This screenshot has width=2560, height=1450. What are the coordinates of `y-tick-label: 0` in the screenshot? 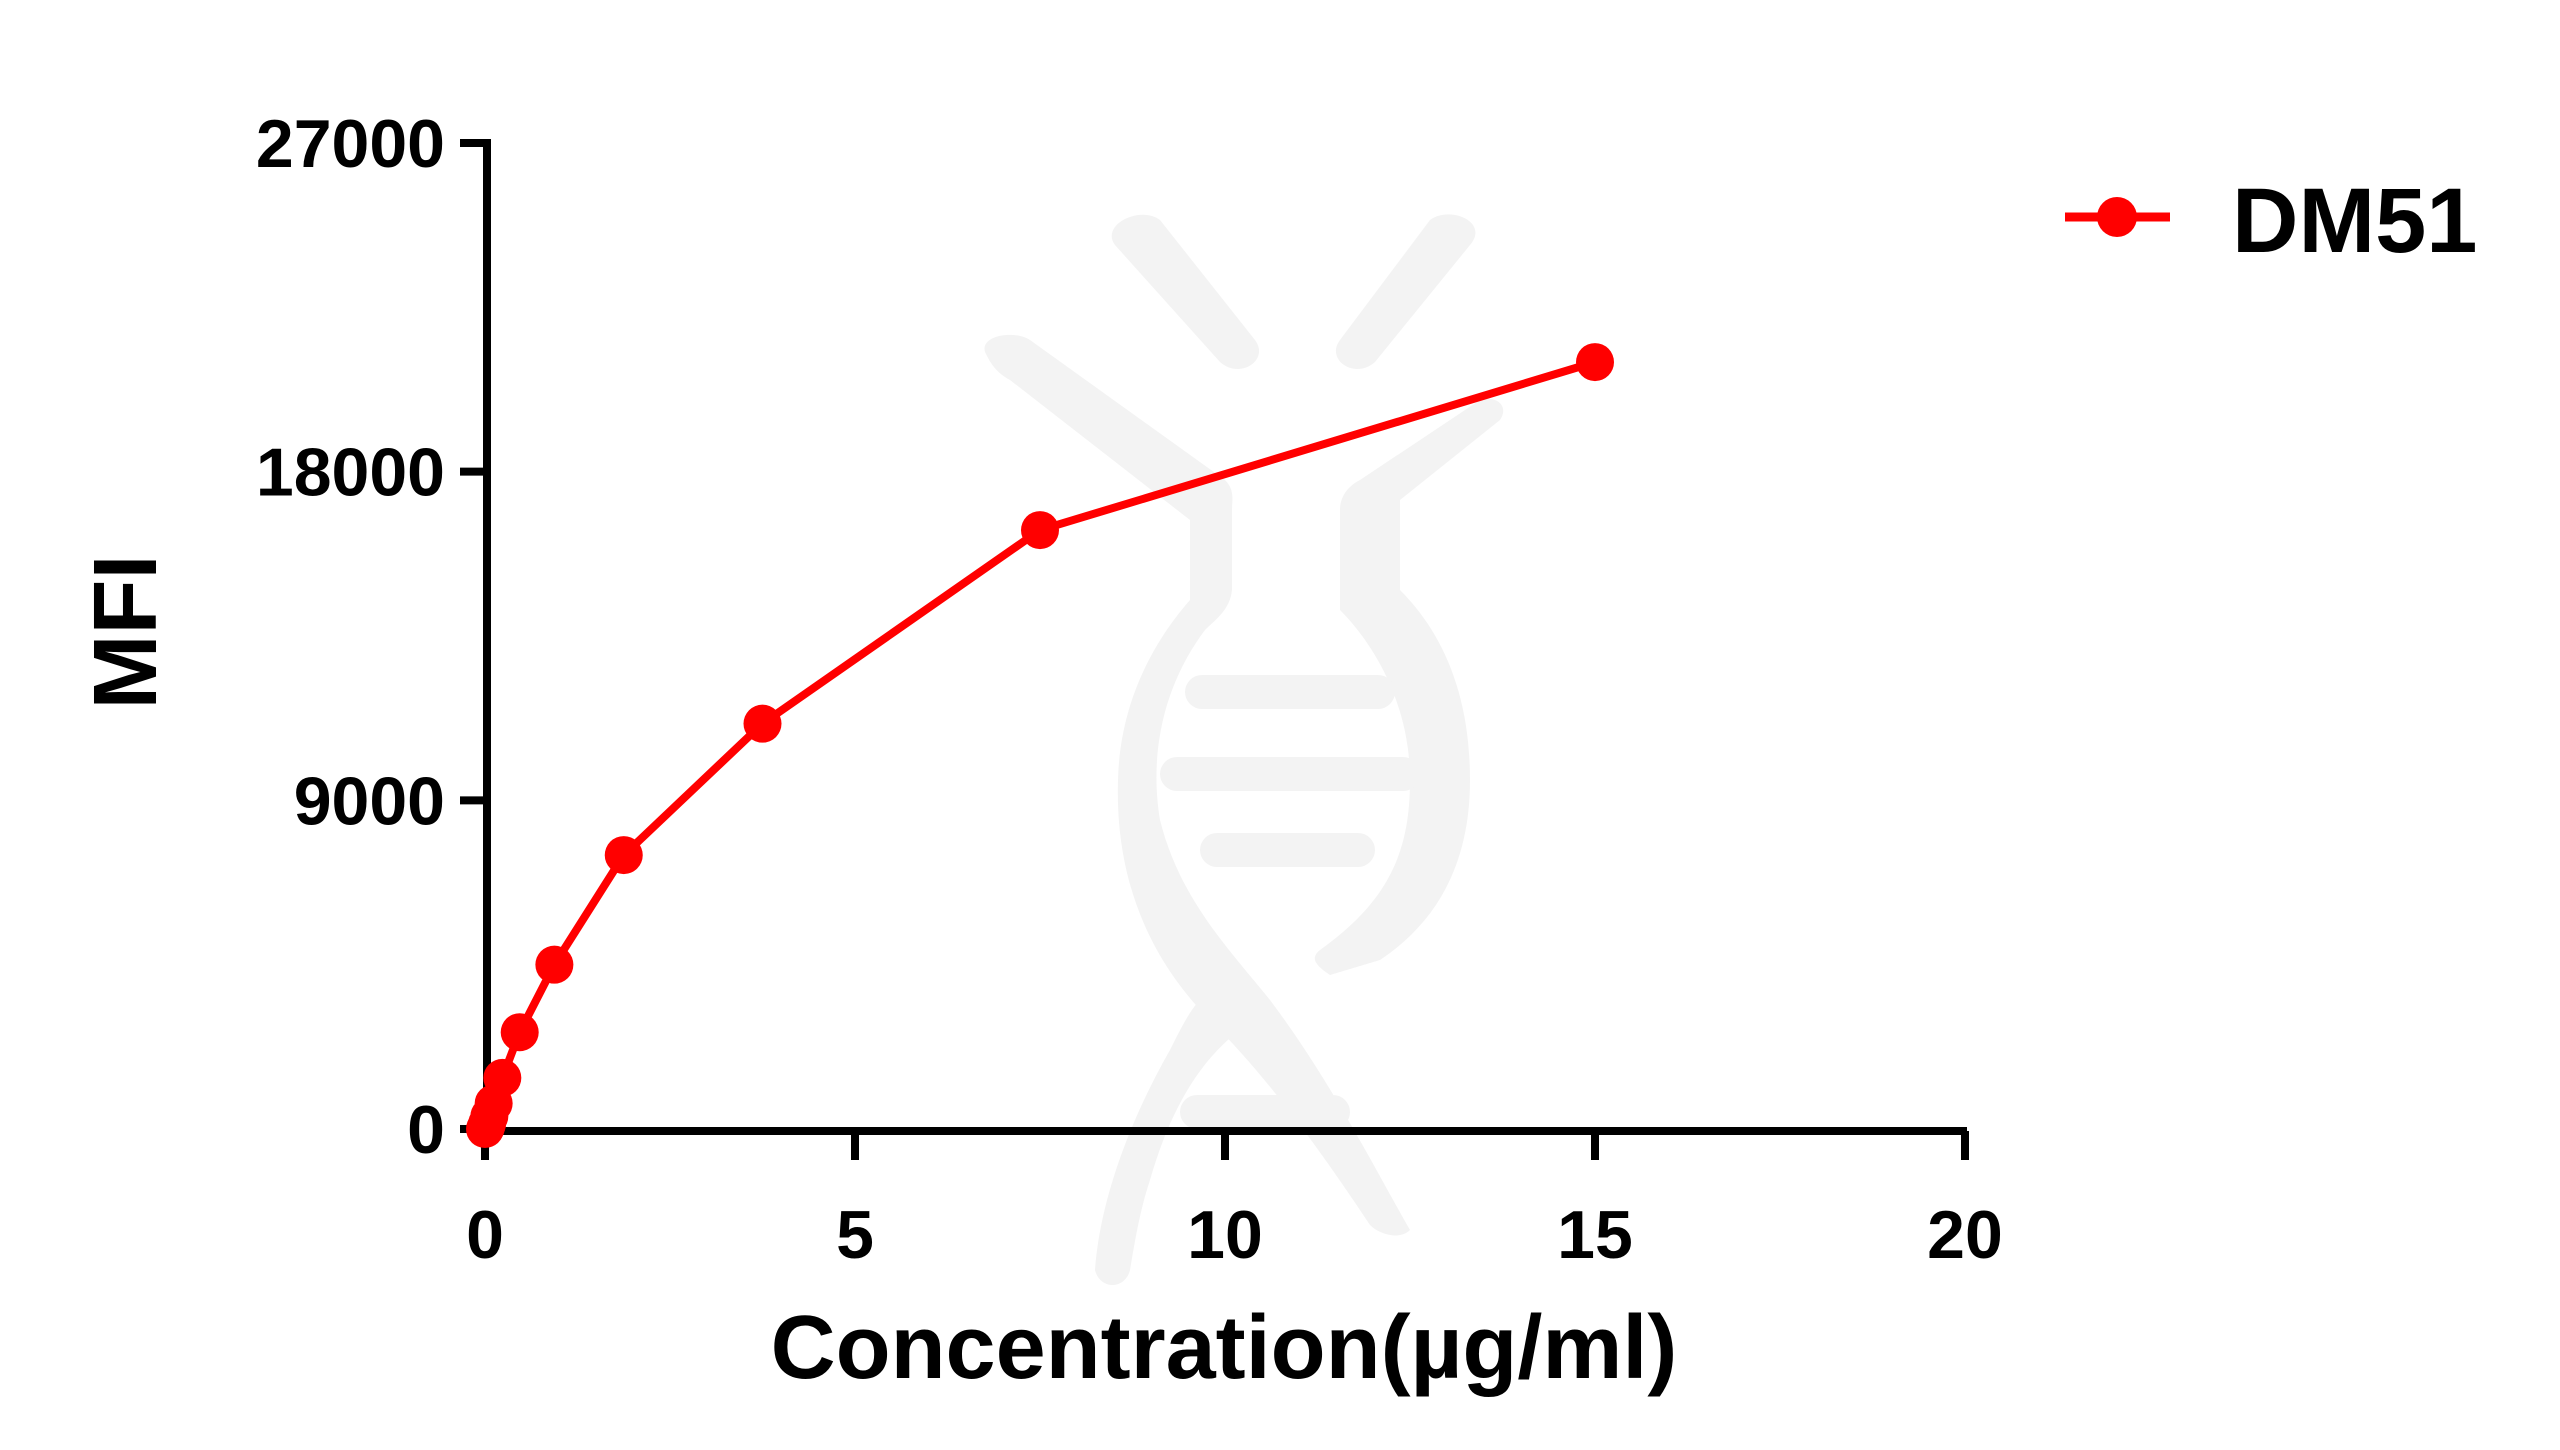 It's located at (426, 1130).